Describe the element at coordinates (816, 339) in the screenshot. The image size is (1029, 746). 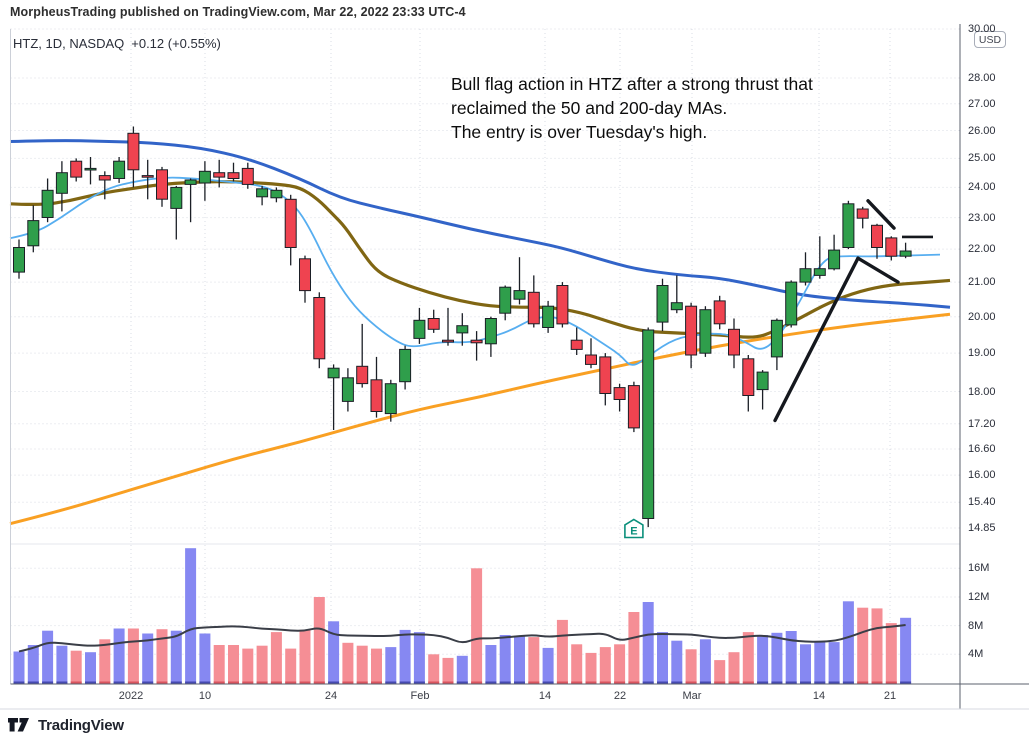
I see `thrust-trend-line` at that location.